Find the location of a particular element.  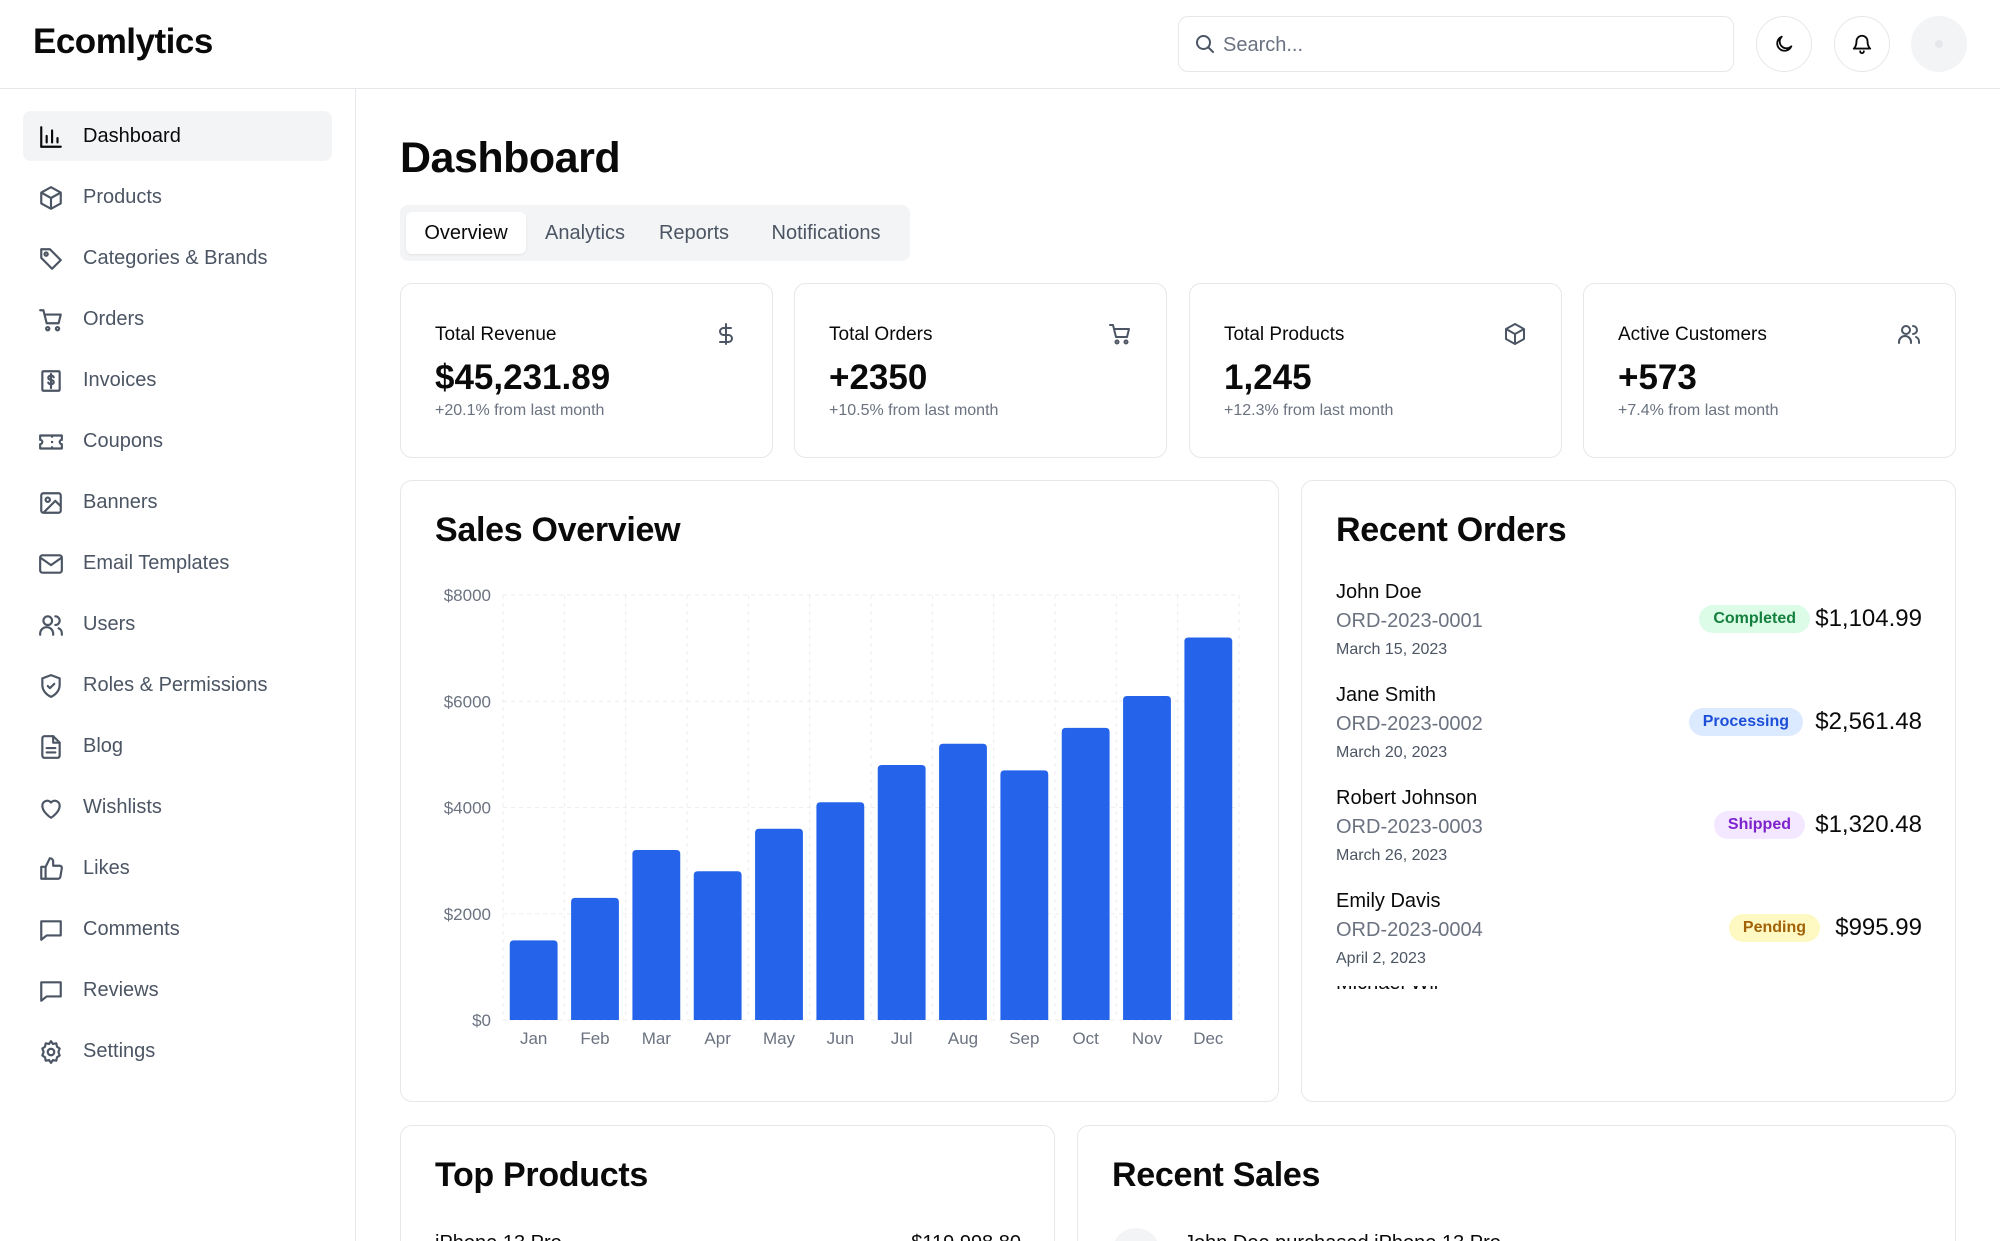

bar-jan is located at coordinates (533, 980).